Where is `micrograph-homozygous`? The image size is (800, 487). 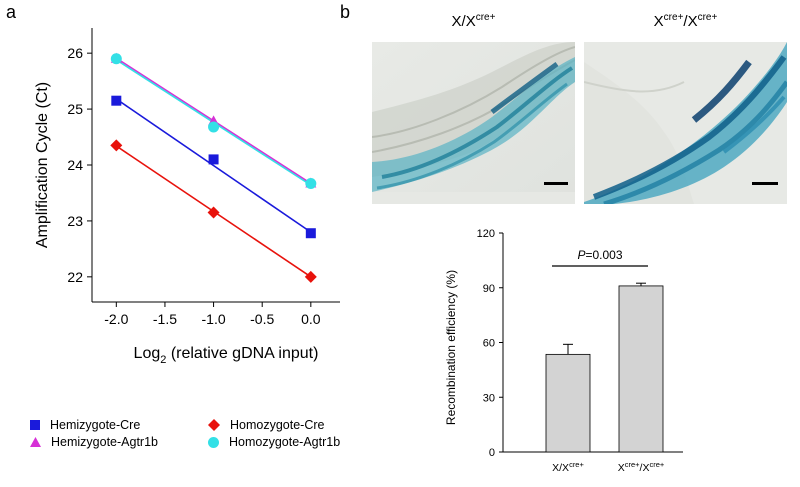
micrograph-homozygous is located at coordinates (685, 123).